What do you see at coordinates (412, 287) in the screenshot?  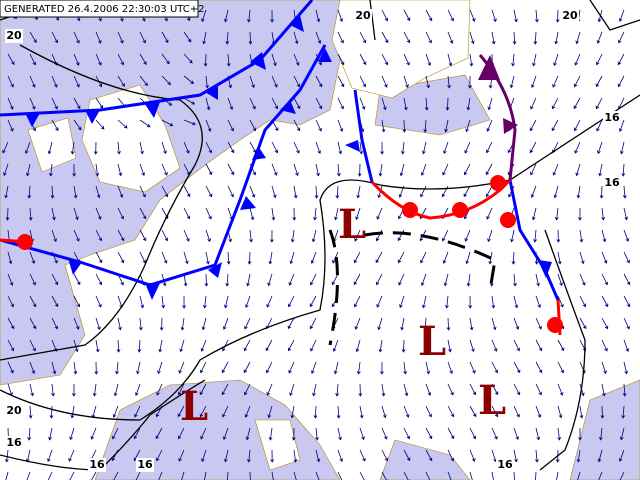 I see `troughs` at bounding box center [412, 287].